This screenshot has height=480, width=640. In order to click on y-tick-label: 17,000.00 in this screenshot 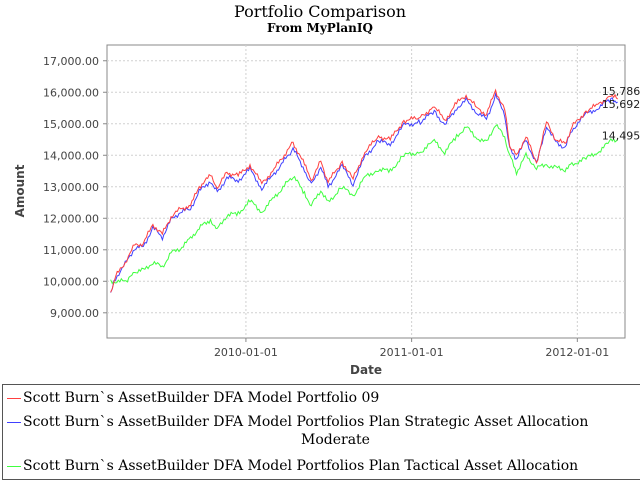, I will do `click(71, 61)`.